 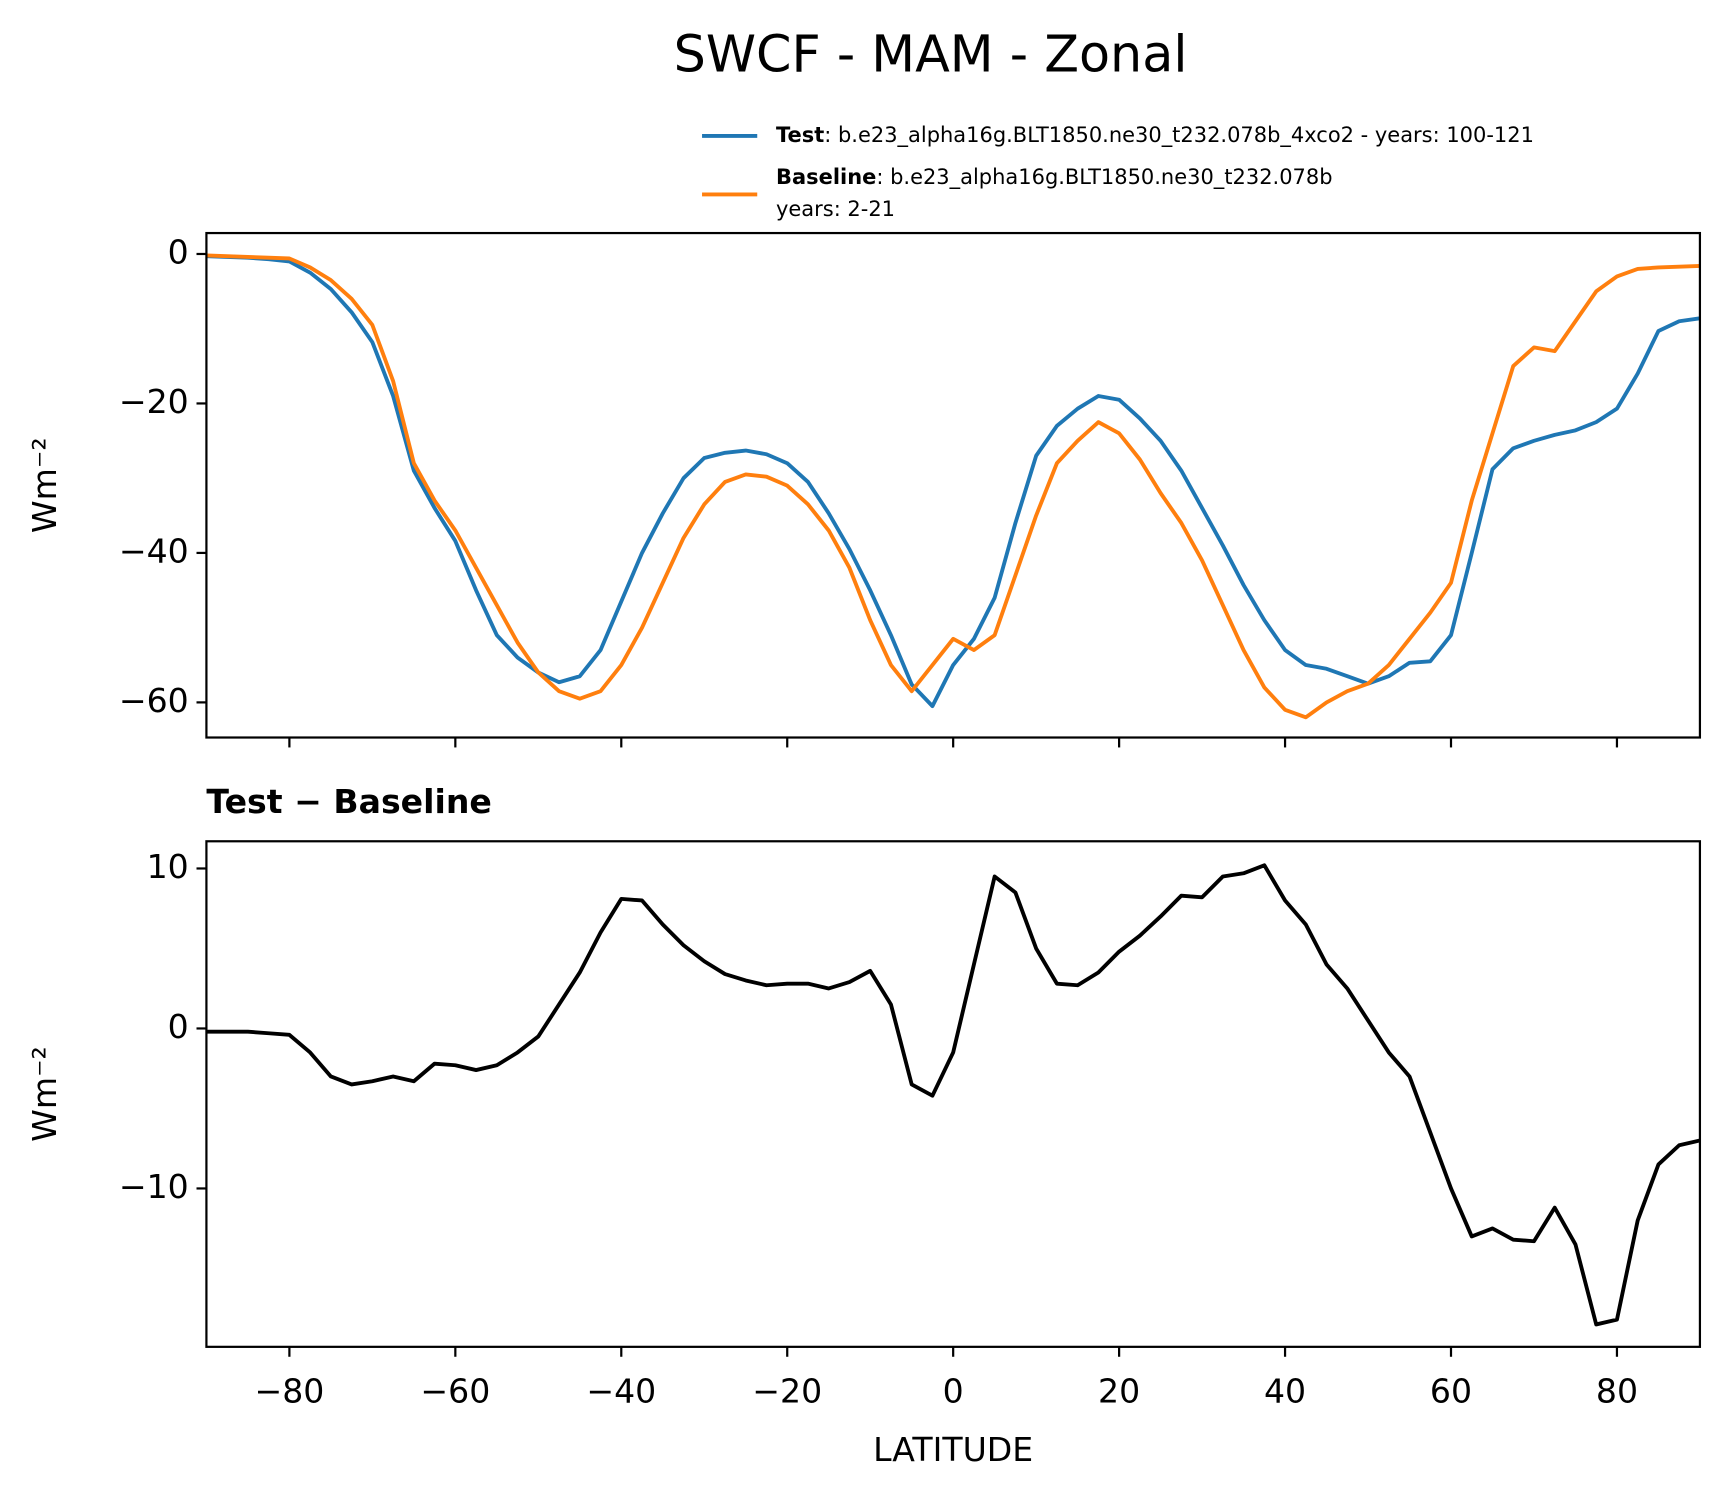 What do you see at coordinates (154, 550) in the screenshot?
I see `y-tick-label: −40` at bounding box center [154, 550].